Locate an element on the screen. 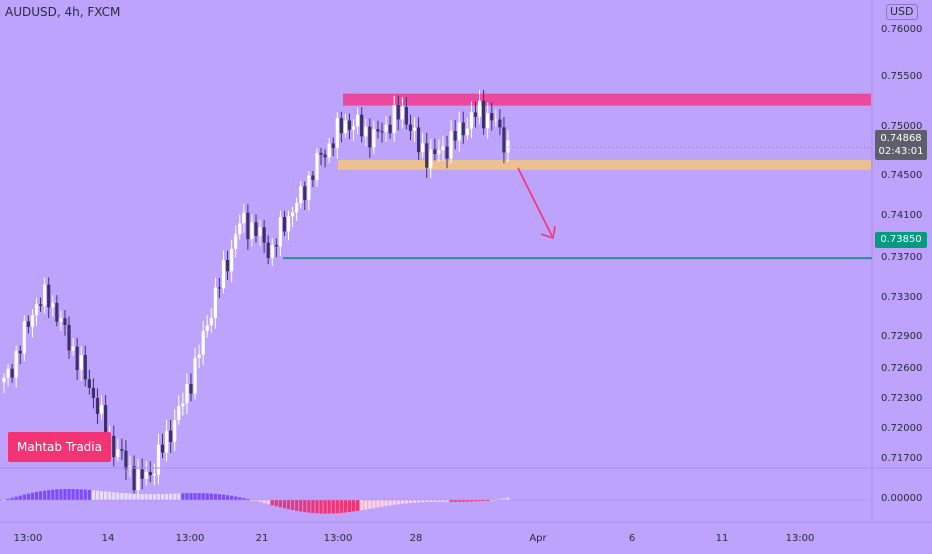 Image resolution: width=932 pixels, height=554 pixels. y-tick-label: 0.75500 is located at coordinates (901, 76).